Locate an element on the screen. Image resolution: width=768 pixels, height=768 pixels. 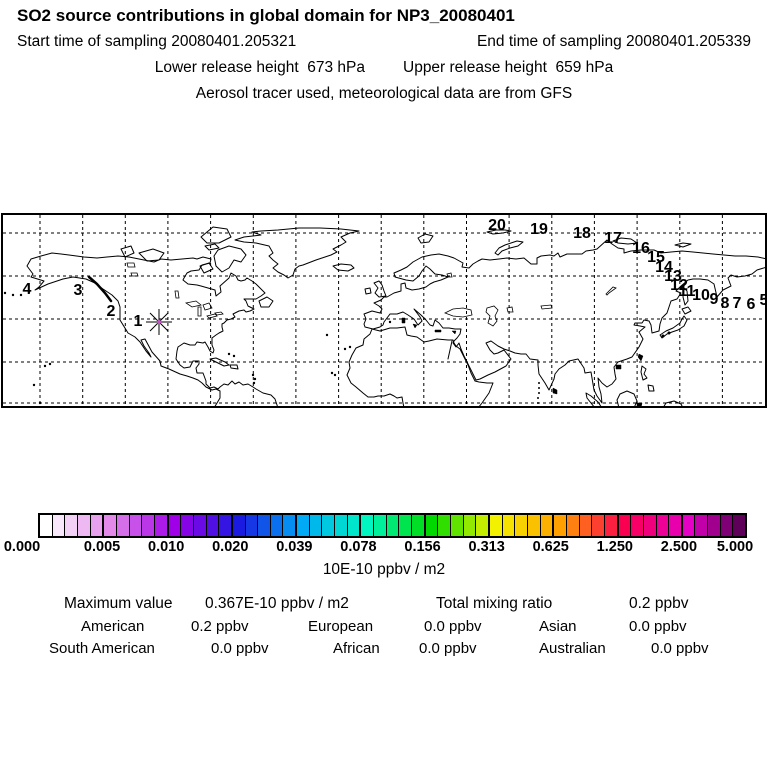
african-value: 0.0 ppbv is located at coordinates (448, 648).